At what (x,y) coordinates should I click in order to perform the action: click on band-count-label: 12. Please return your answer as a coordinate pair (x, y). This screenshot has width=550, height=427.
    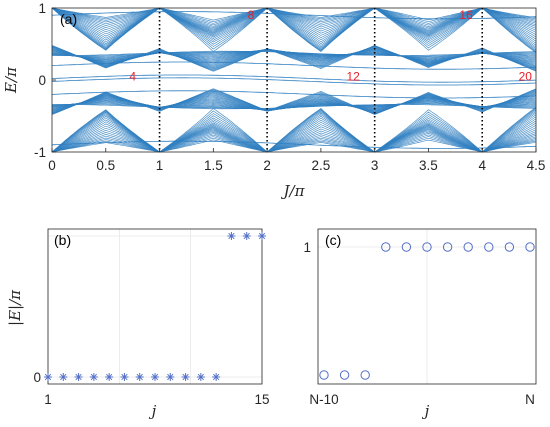
    Looking at the image, I should click on (353, 76).